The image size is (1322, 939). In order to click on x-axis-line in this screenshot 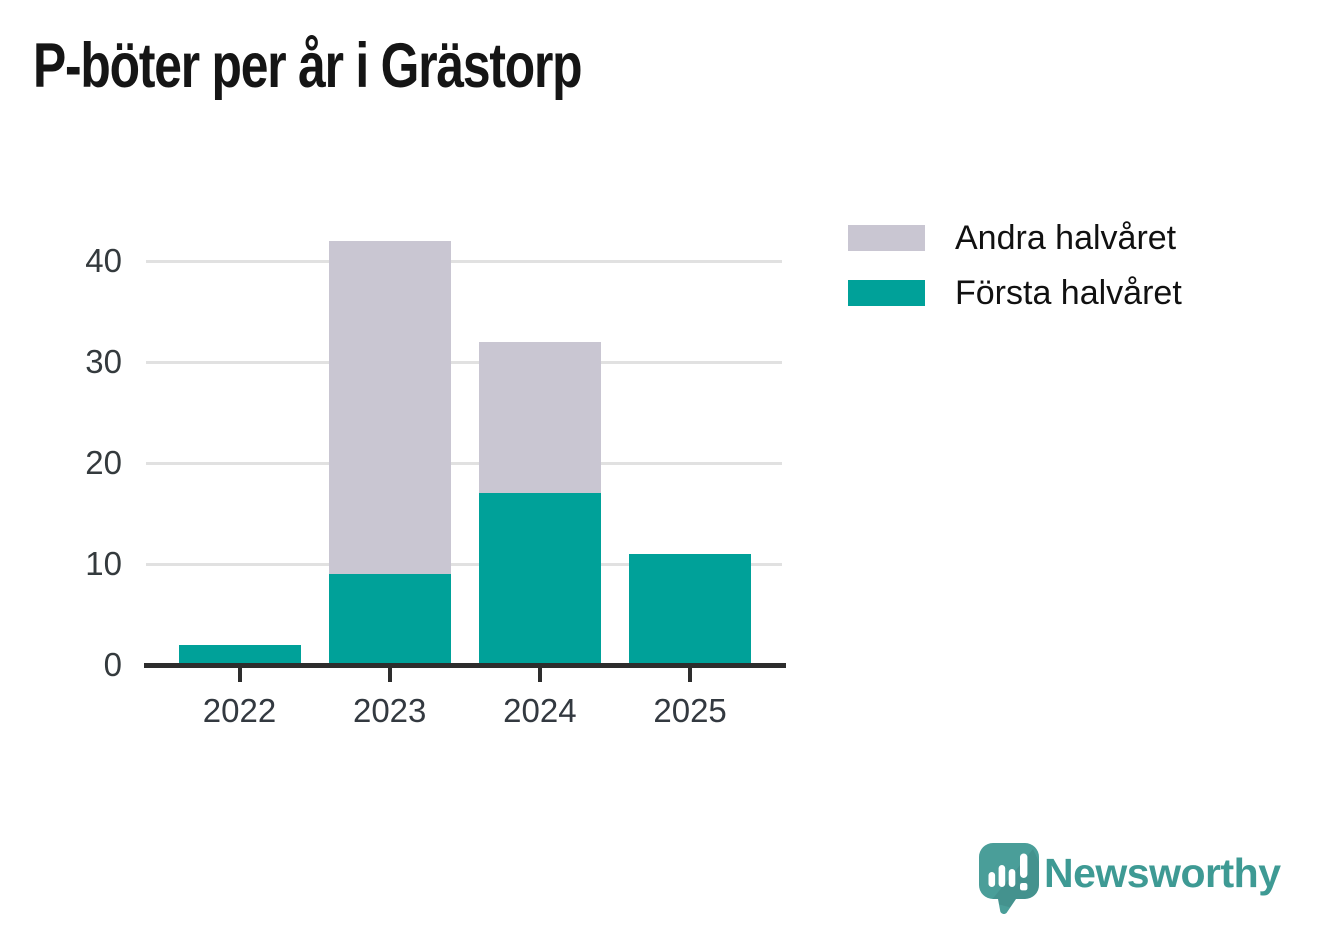, I will do `click(465, 665)`.